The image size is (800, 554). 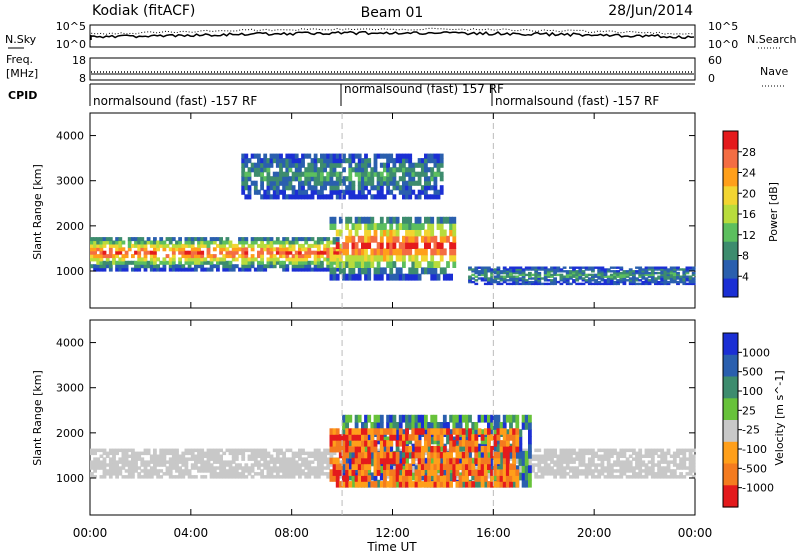 I want to click on colorbar-swatch, so click(x=730, y=269).